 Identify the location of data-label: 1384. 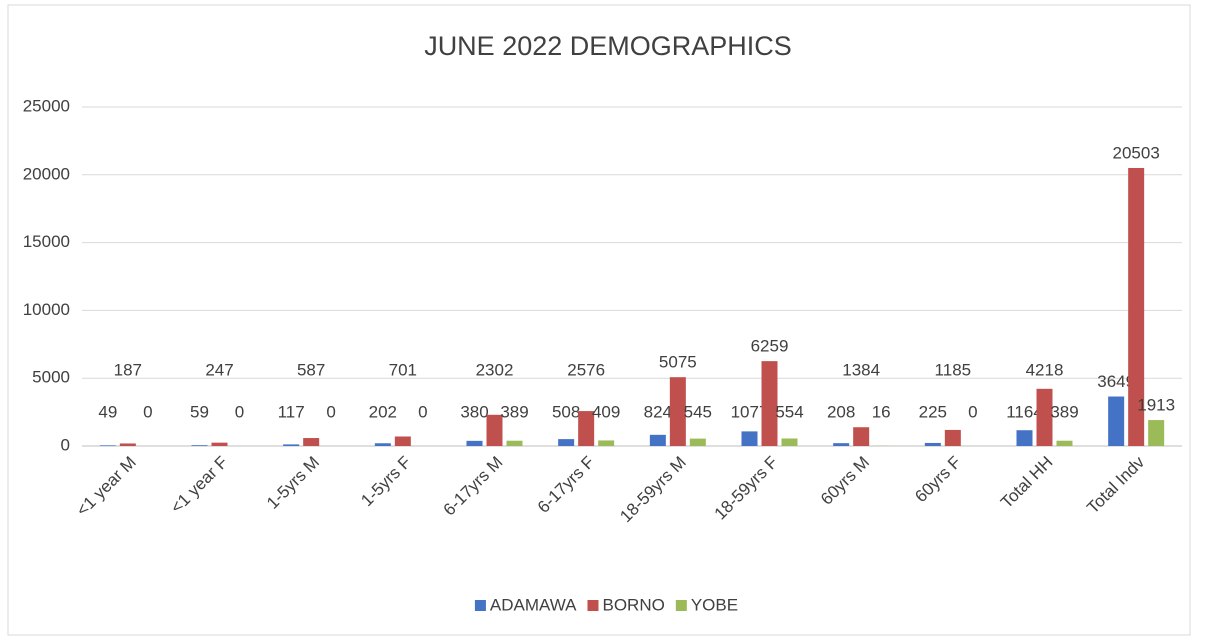
(861, 369).